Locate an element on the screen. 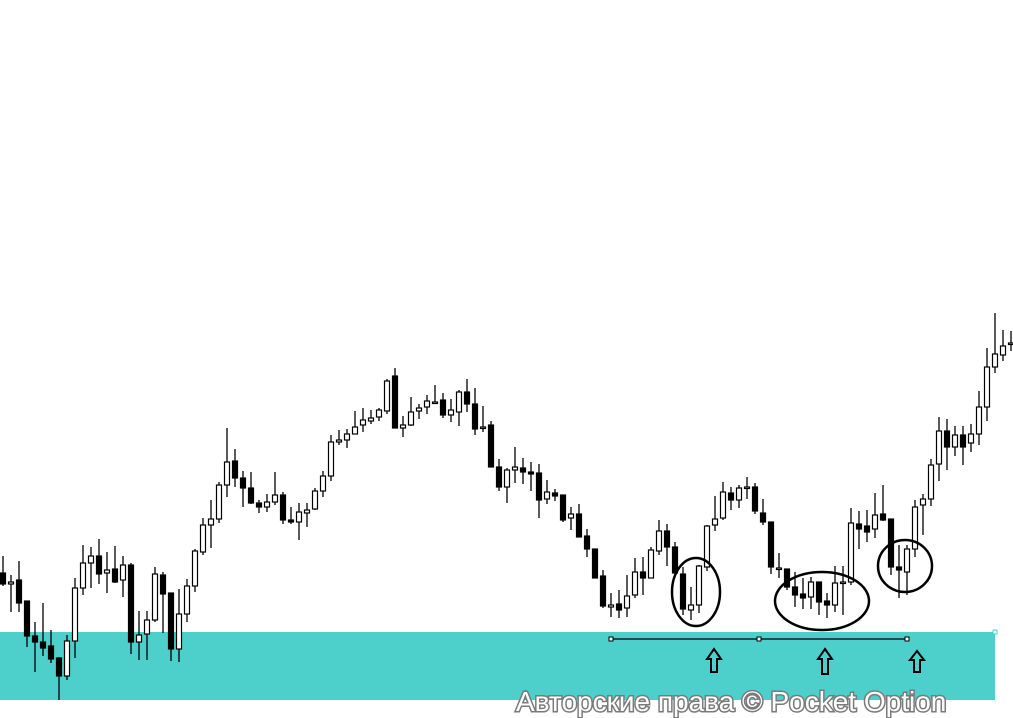 The height and width of the screenshot is (718, 1013). zone-resize-handle is located at coordinates (995, 632).